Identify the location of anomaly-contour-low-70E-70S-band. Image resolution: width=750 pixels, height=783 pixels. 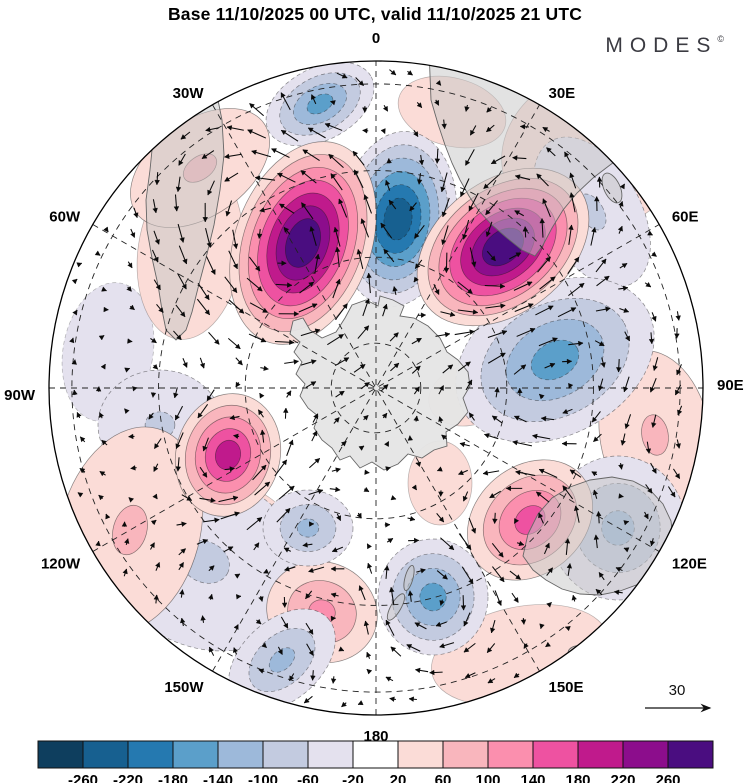
(555, 360).